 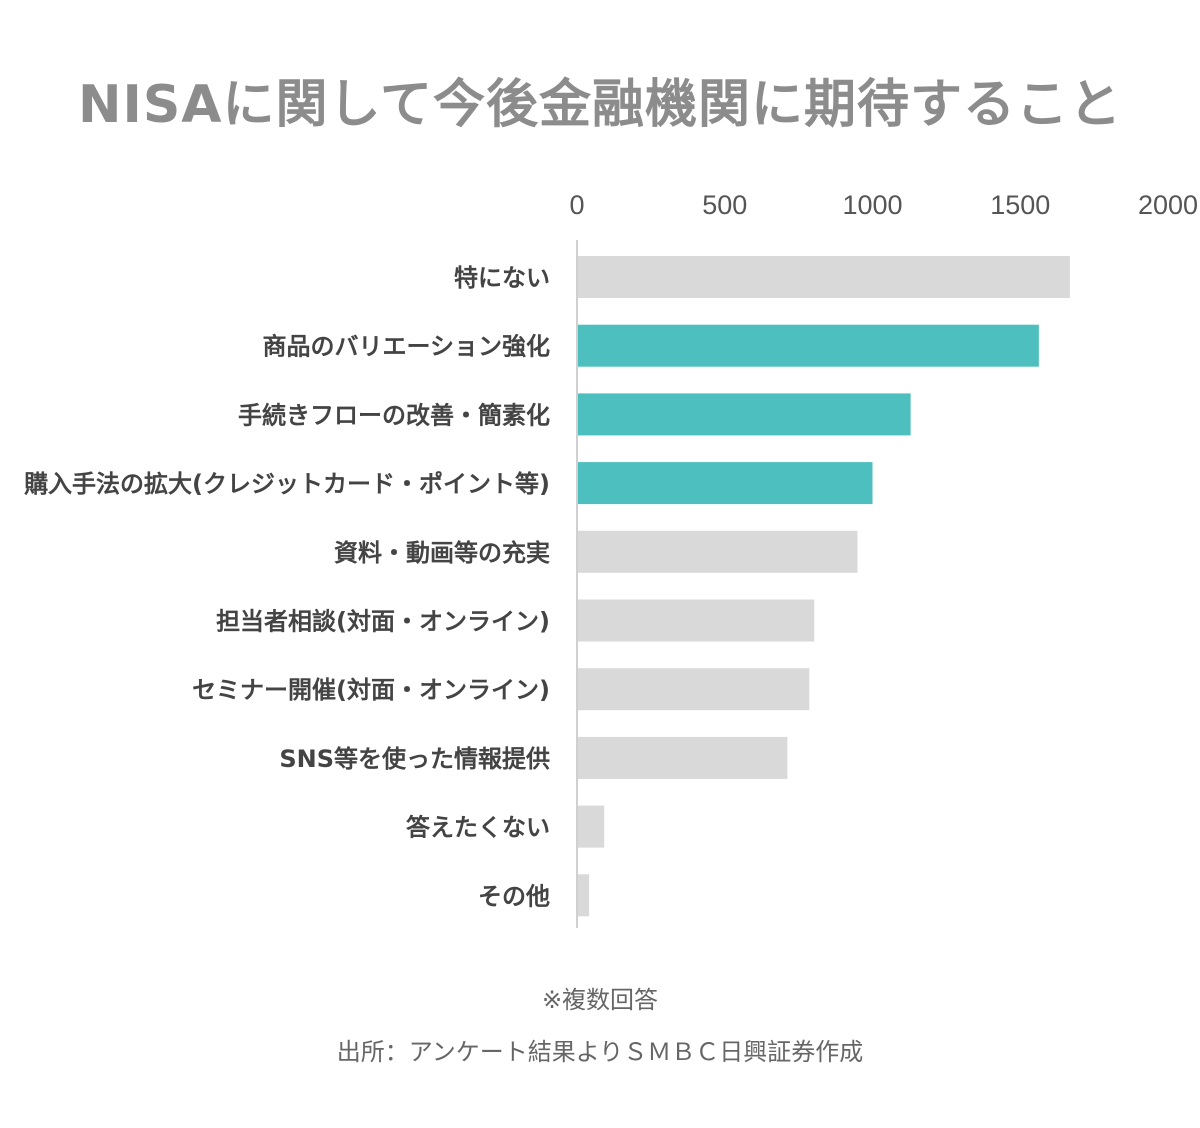 What do you see at coordinates (414, 759) in the screenshot?
I see `category-label: SNS等を使った情報提供` at bounding box center [414, 759].